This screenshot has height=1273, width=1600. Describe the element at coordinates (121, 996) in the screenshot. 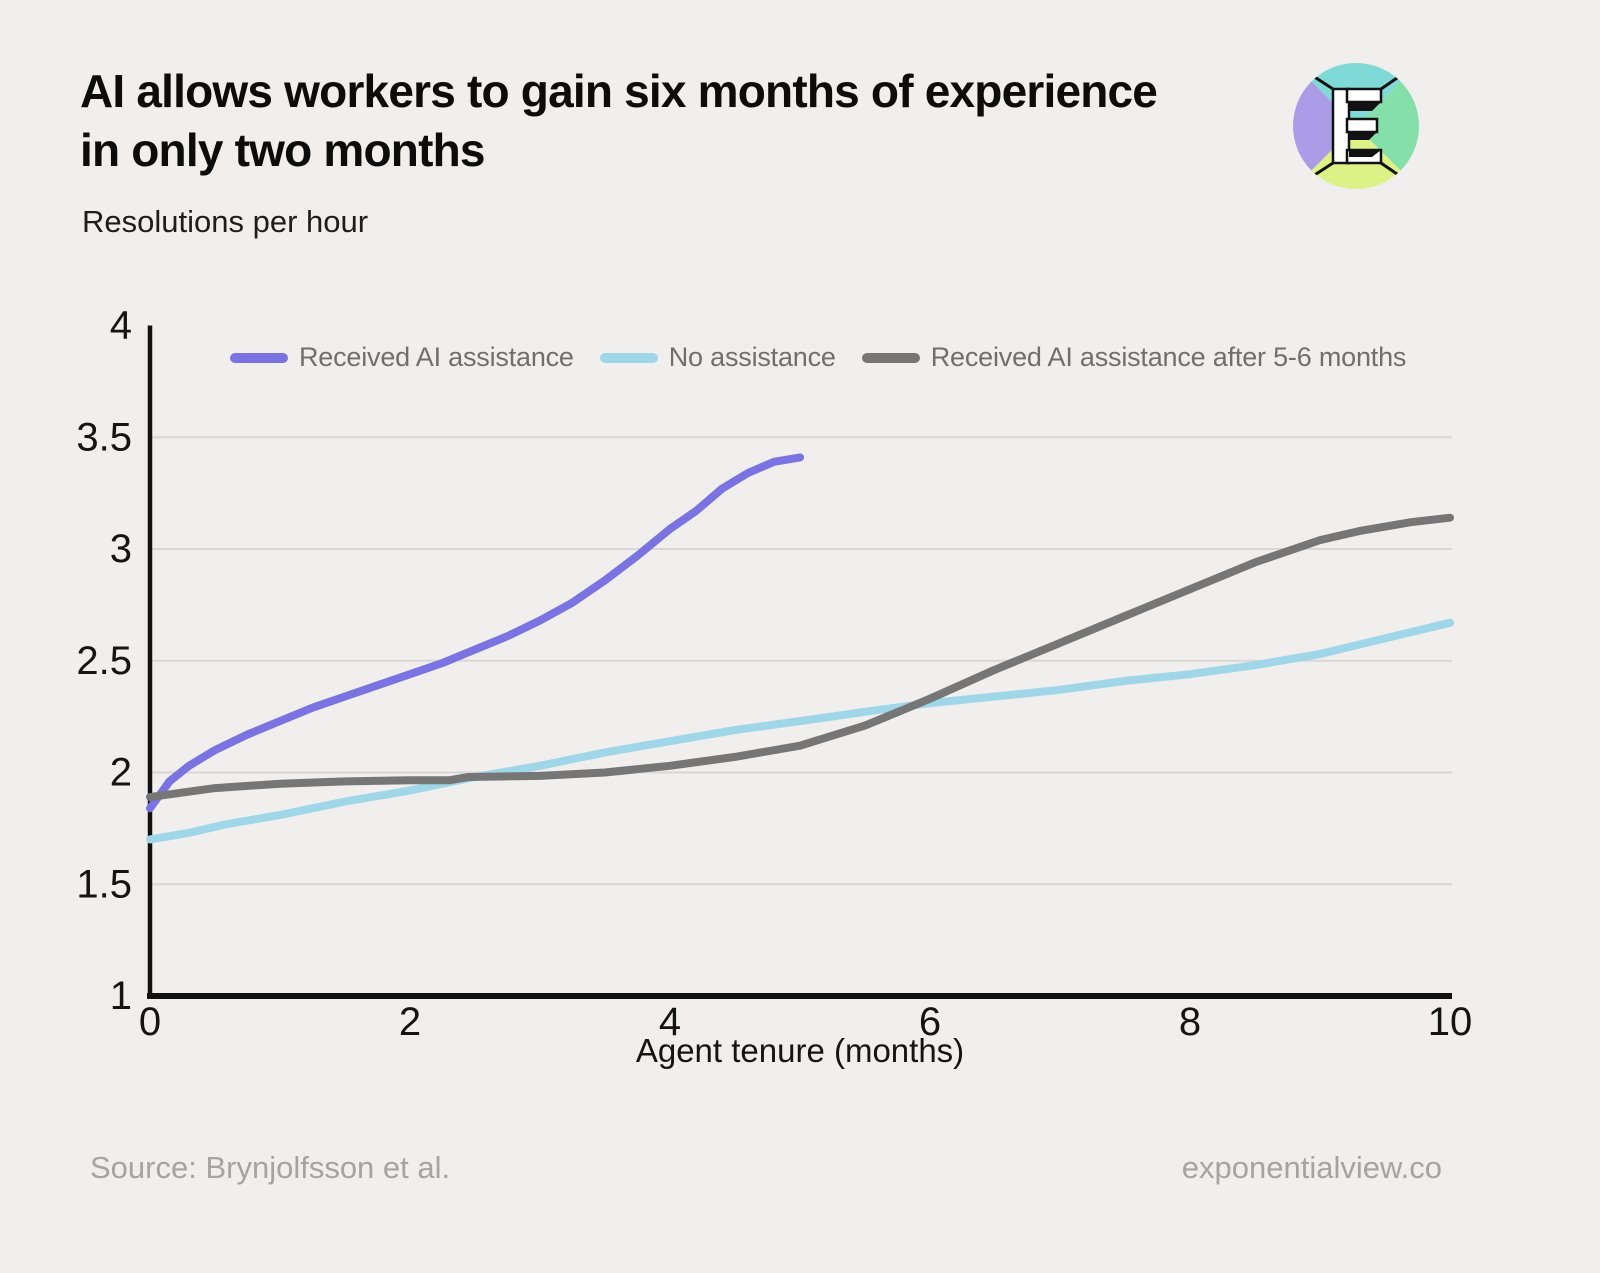

I see `y-tick-label: 1` at that location.